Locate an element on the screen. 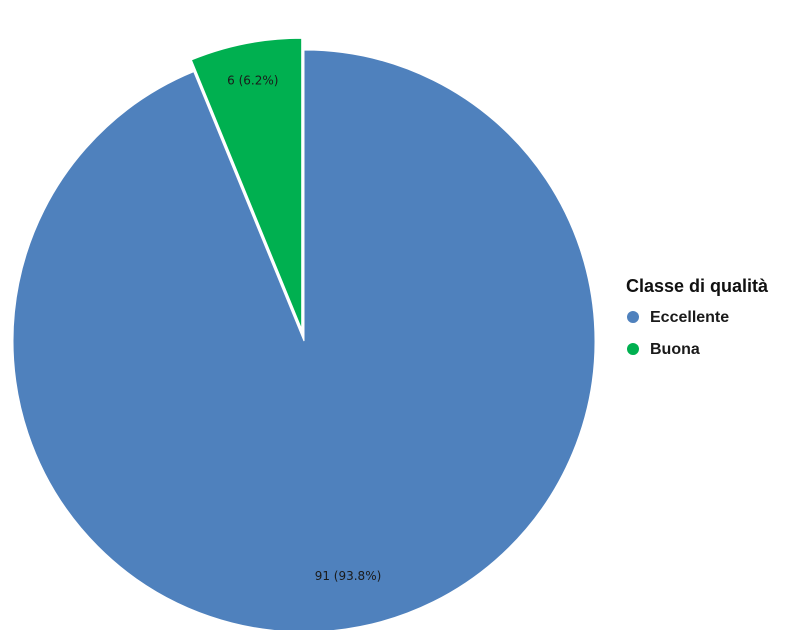 The width and height of the screenshot is (789, 630). data-label-eccellente: 91 (93.8%) is located at coordinates (348, 576).